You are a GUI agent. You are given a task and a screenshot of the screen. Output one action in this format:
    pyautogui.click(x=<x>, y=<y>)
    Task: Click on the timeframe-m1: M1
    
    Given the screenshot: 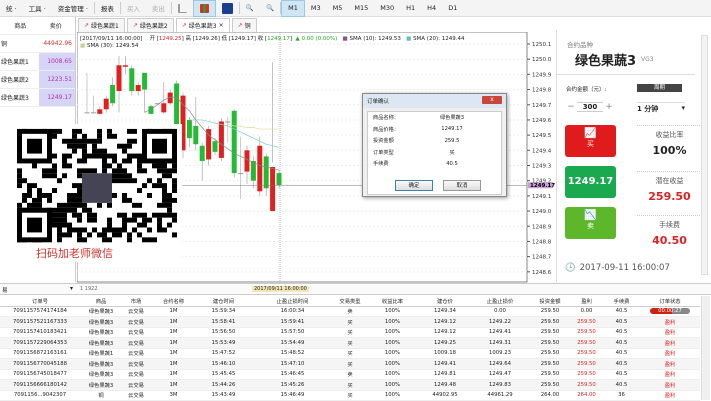 What is the action you would take?
    pyautogui.click(x=293, y=8)
    